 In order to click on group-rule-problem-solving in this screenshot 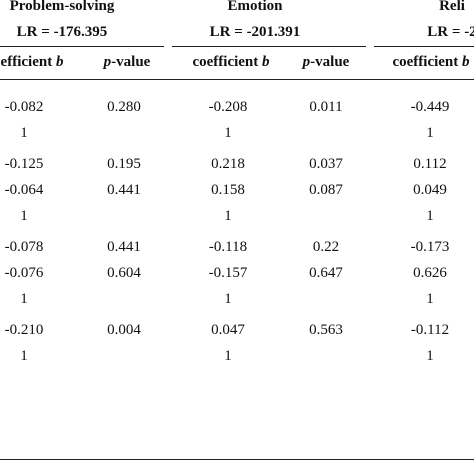, I will do `click(82, 46)`.